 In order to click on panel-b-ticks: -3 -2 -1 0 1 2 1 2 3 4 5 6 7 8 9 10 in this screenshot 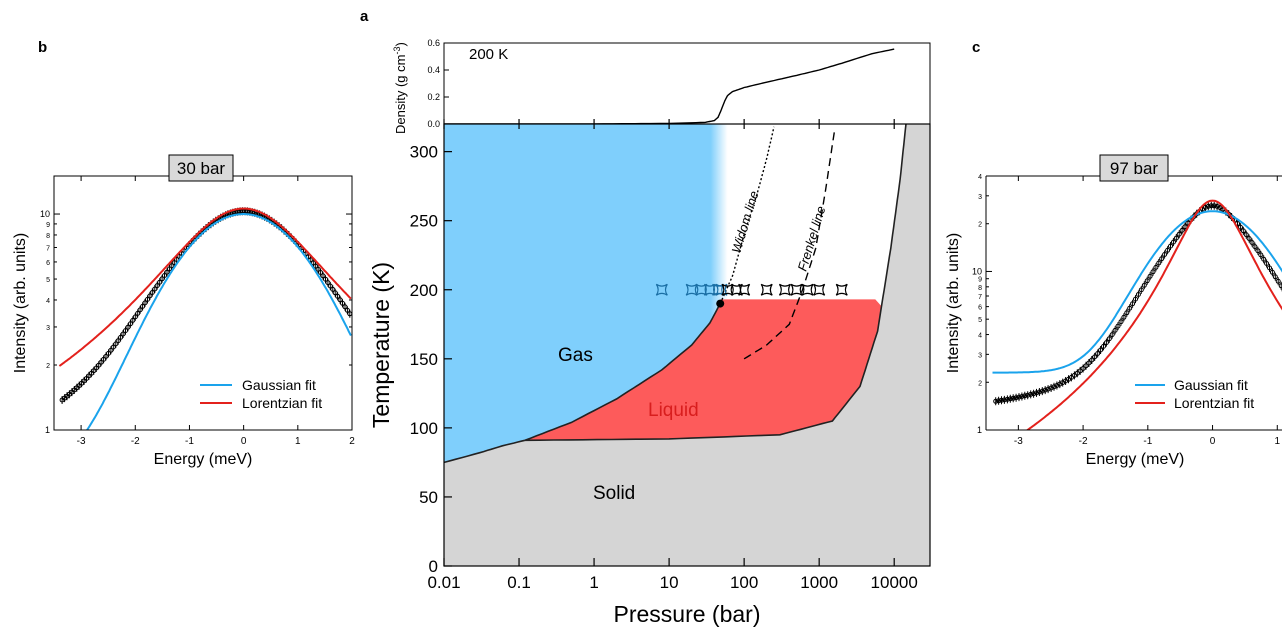, I will do `click(197, 311)`.